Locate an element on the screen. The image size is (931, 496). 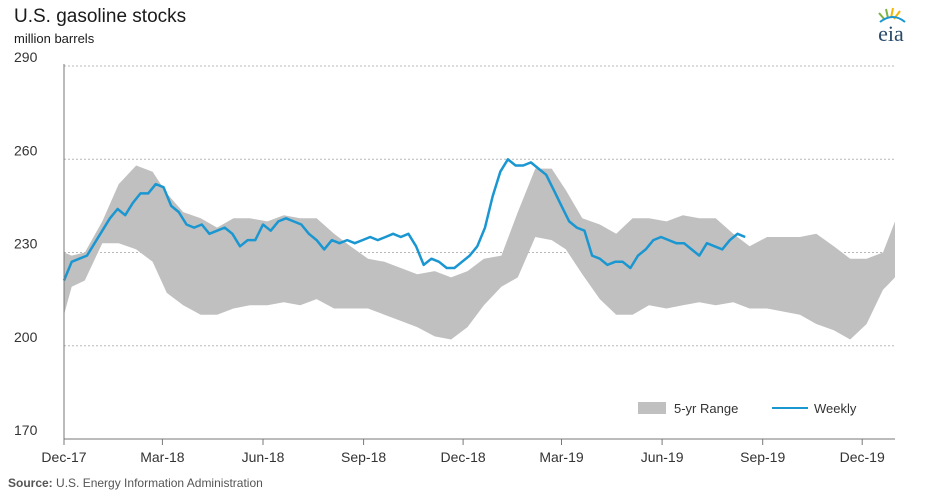
y-tick-label: 230 is located at coordinates (26, 244).